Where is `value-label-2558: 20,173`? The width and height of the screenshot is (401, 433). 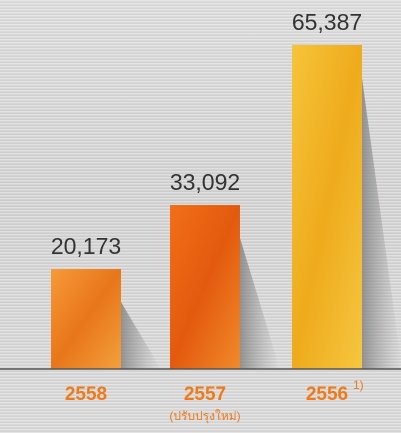 value-label-2558: 20,173 is located at coordinates (86, 246).